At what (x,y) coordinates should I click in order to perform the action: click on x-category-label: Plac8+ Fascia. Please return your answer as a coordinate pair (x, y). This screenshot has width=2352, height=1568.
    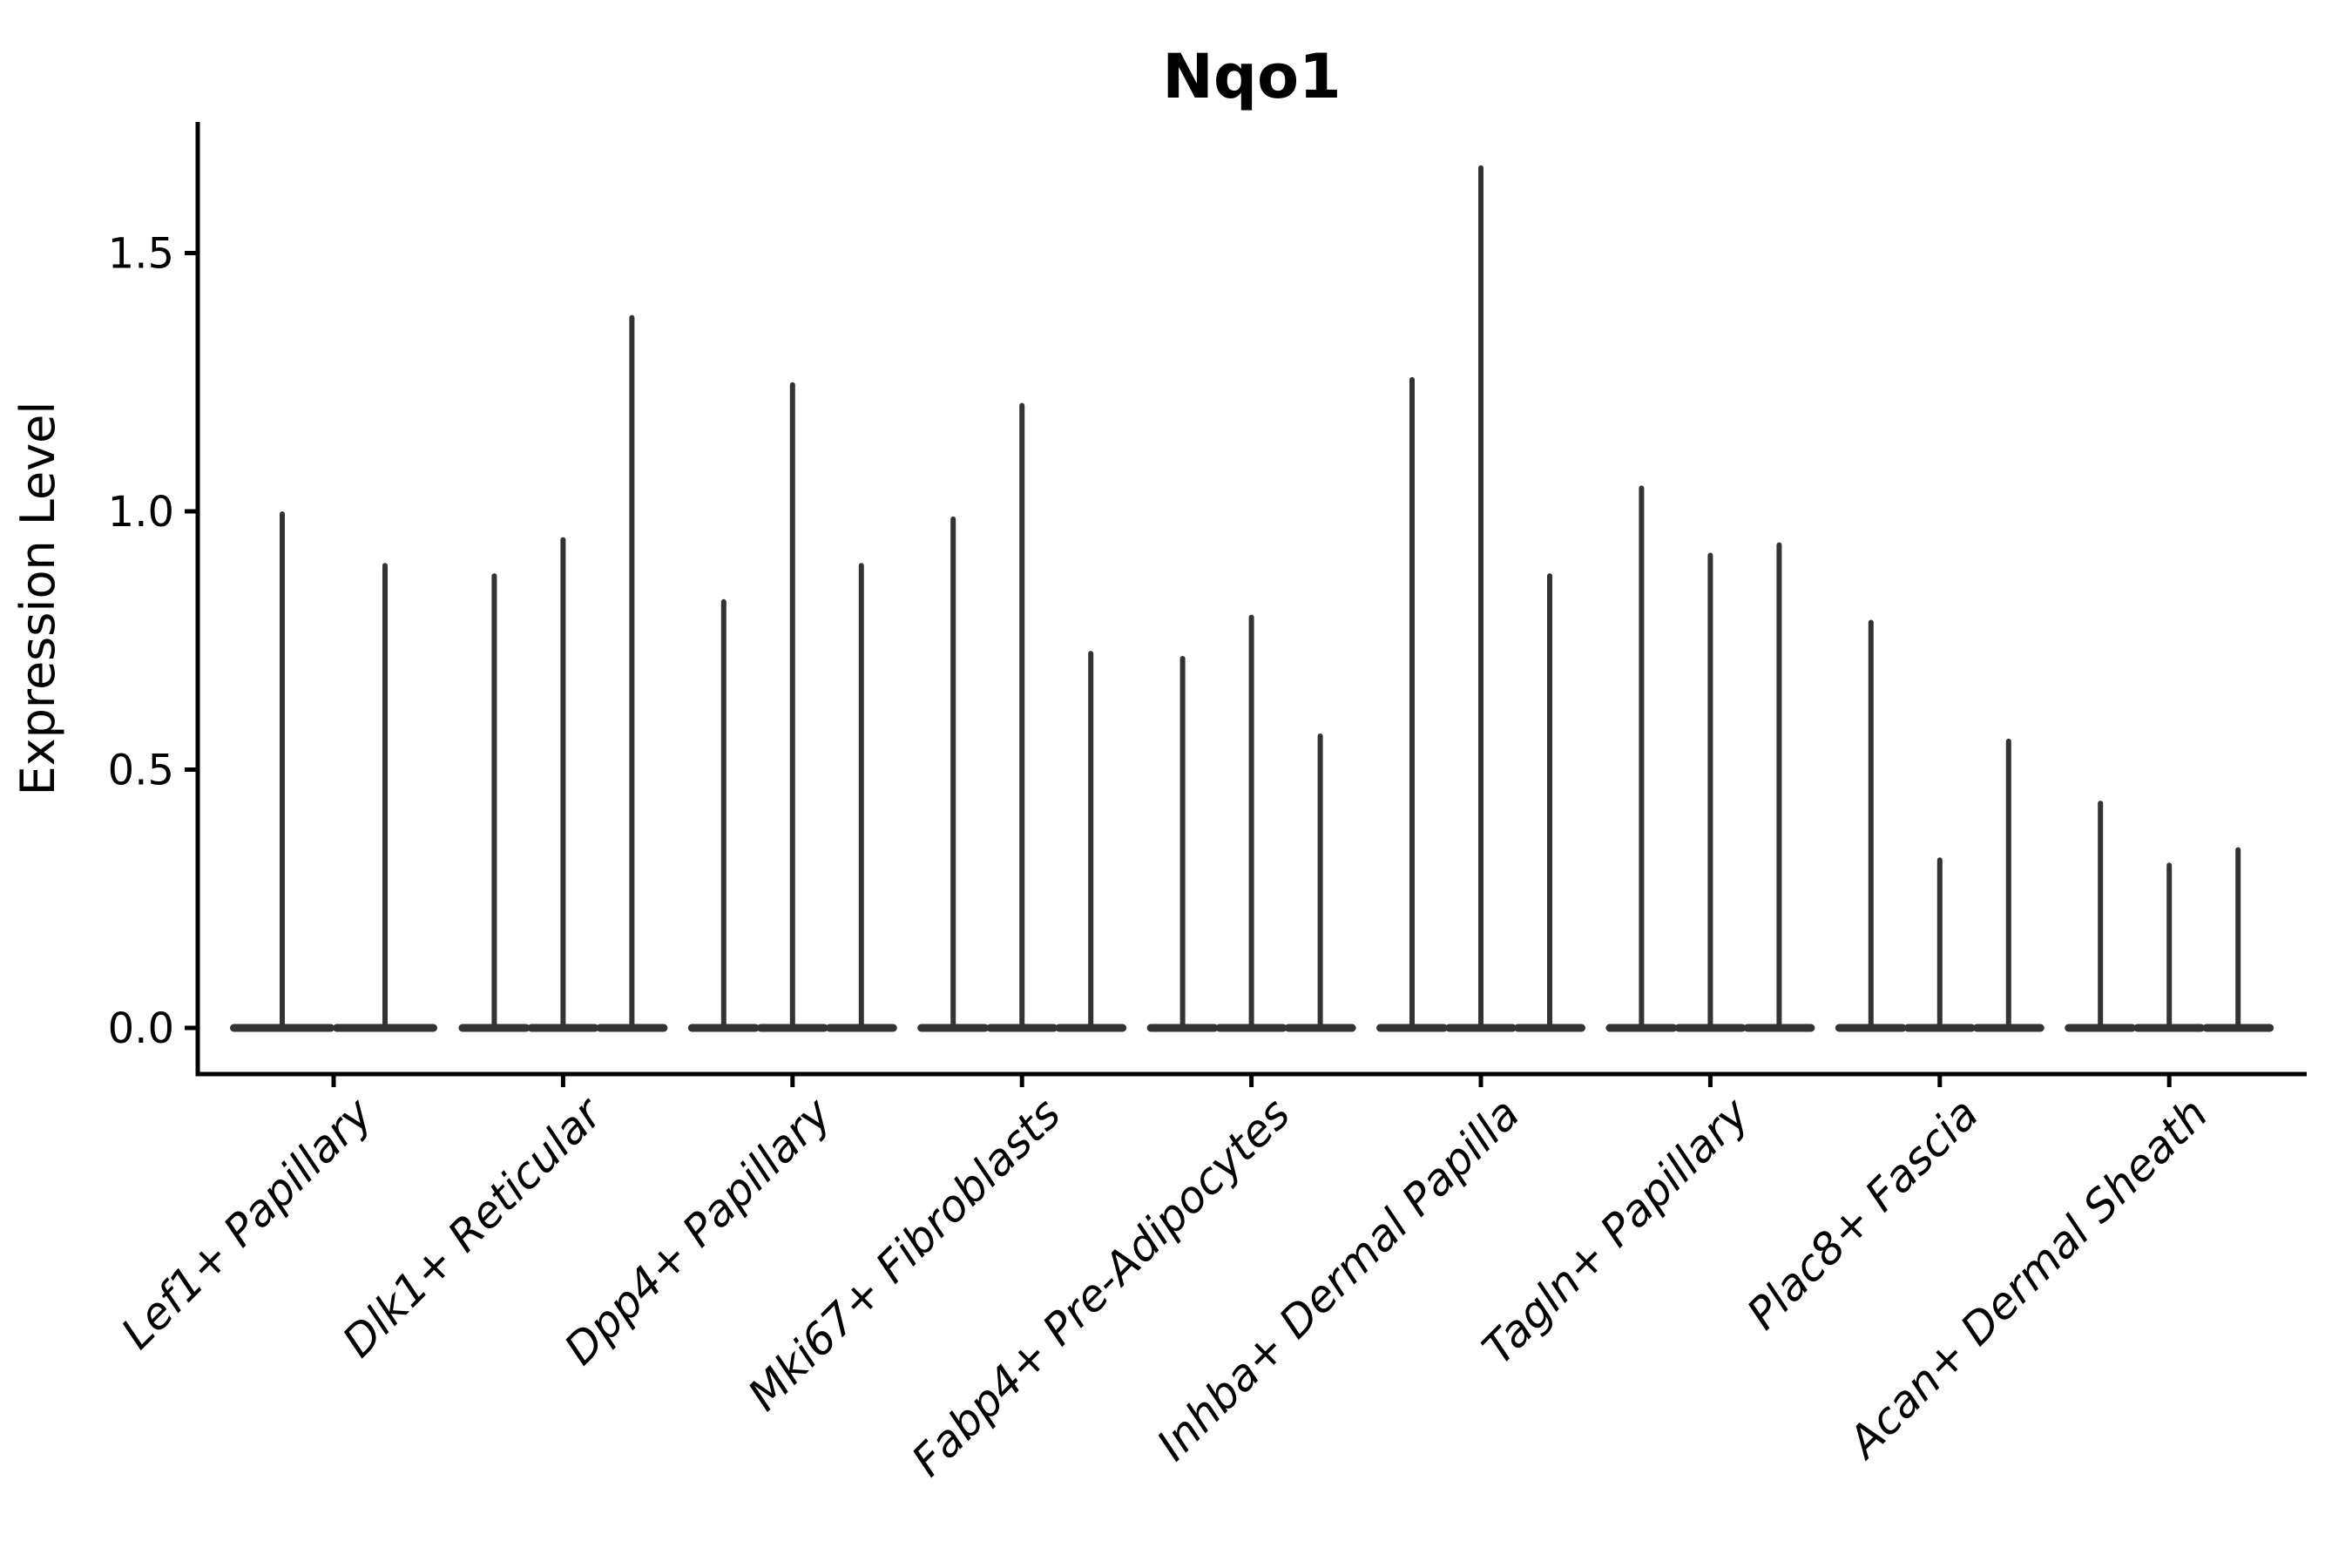
    Looking at the image, I should click on (1863, 1213).